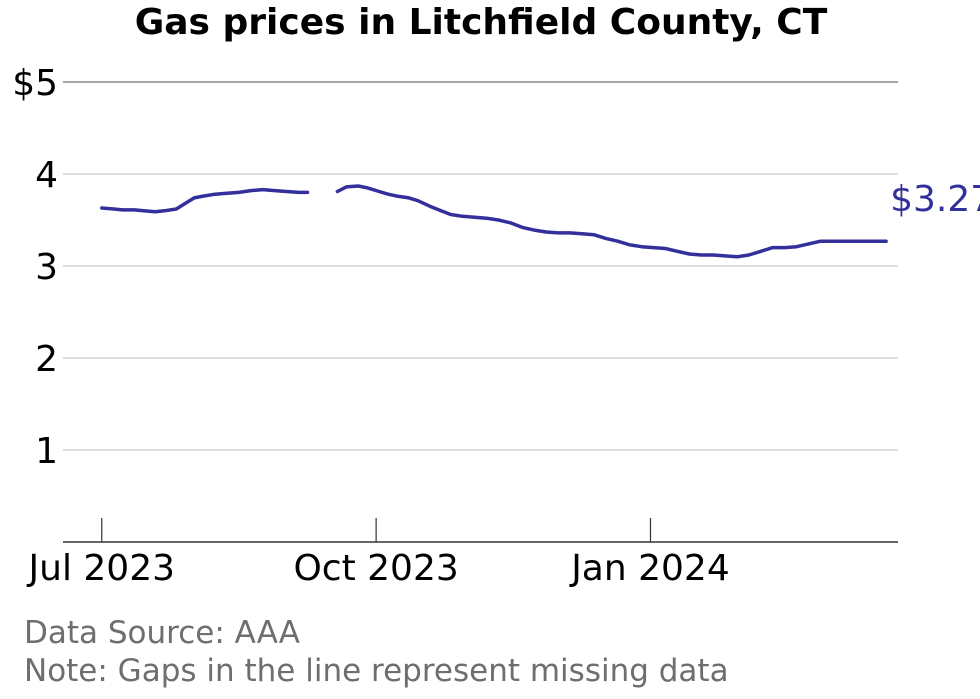  Describe the element at coordinates (46, 451) in the screenshot. I see `y-tick-label: 1` at that location.